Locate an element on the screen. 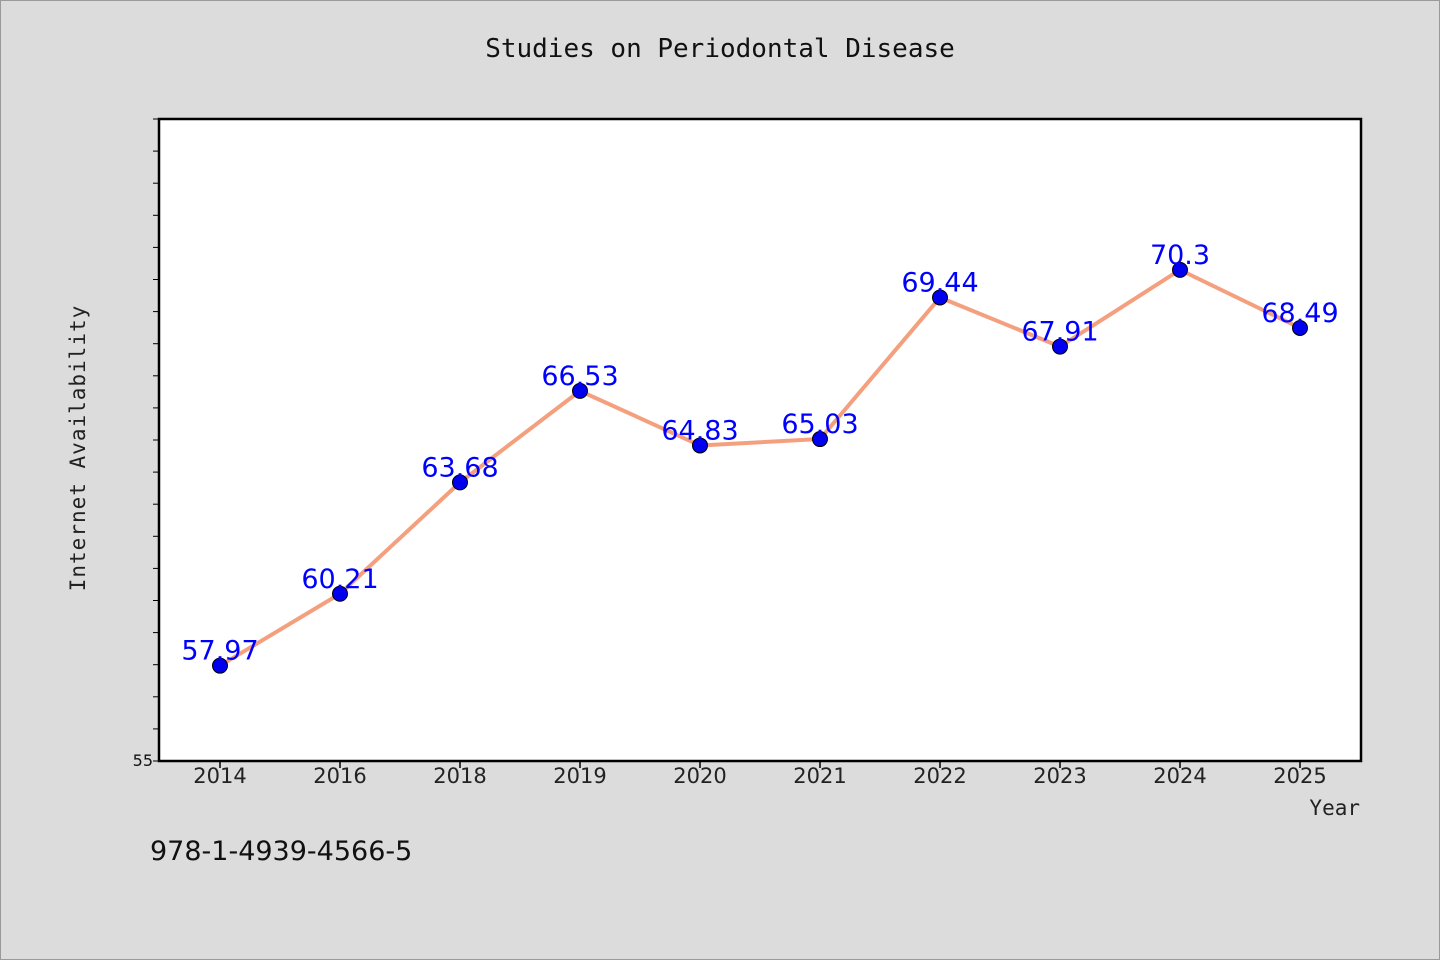 This screenshot has width=1440, height=960. x-tick-label: 2025 is located at coordinates (1299, 776).